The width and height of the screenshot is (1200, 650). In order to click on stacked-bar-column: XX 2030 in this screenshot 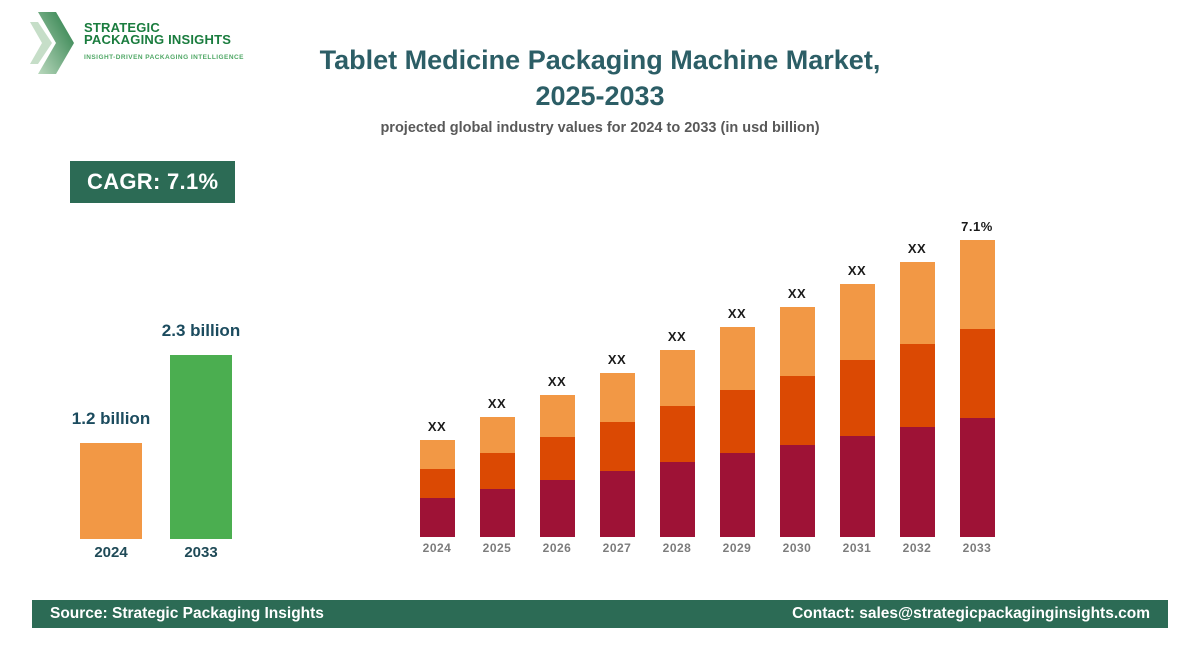, I will do `click(797, 375)`.